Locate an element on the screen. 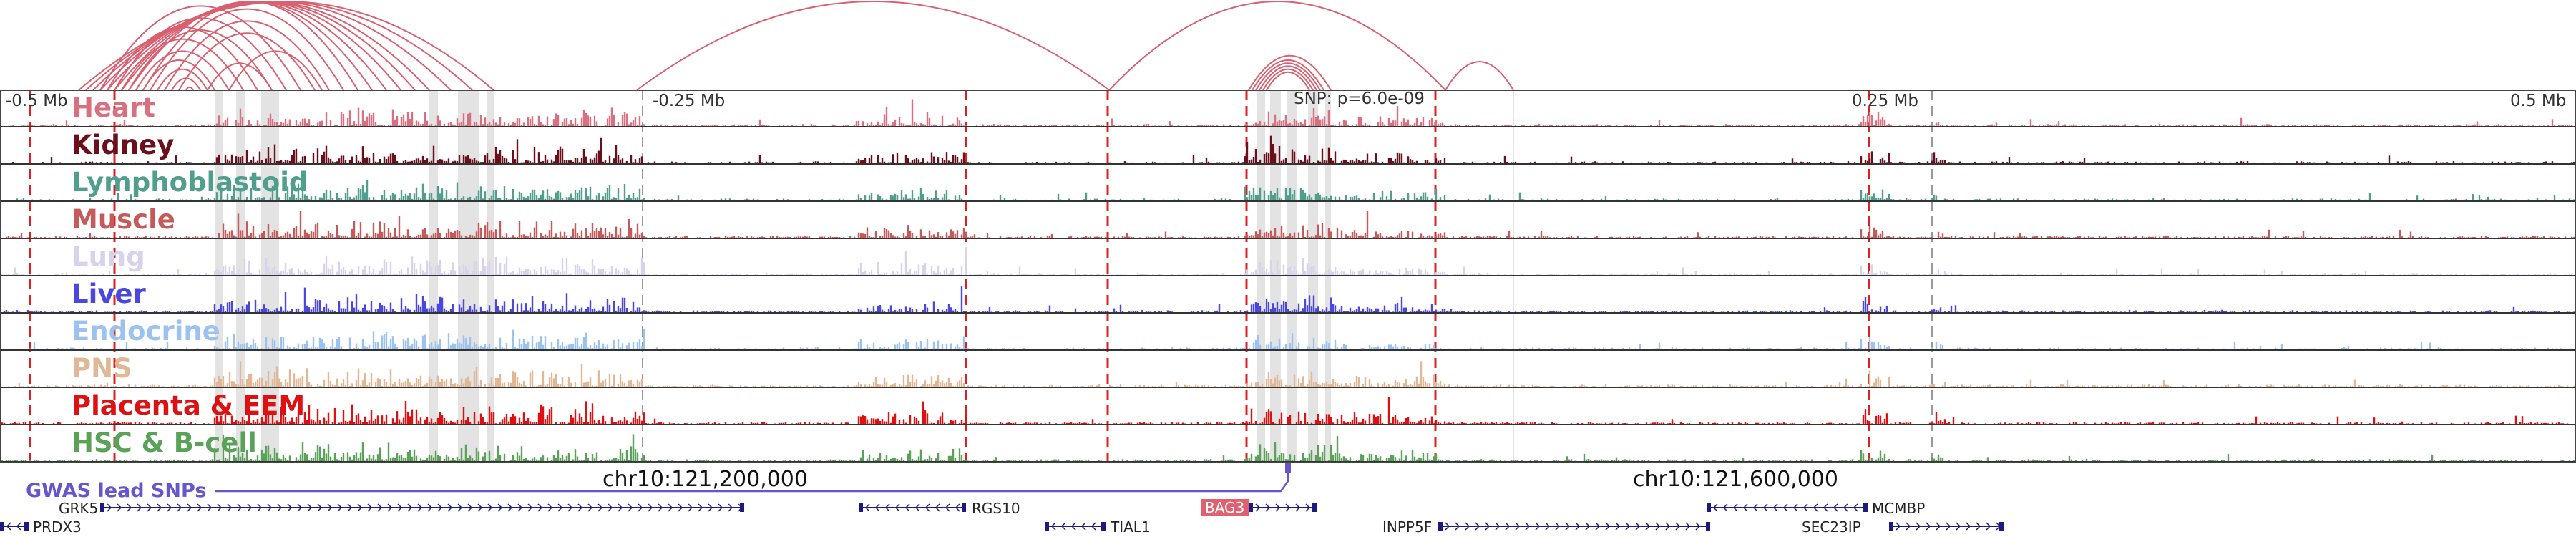  gene-label-sec23ip: SEC23IP is located at coordinates (1831, 527).